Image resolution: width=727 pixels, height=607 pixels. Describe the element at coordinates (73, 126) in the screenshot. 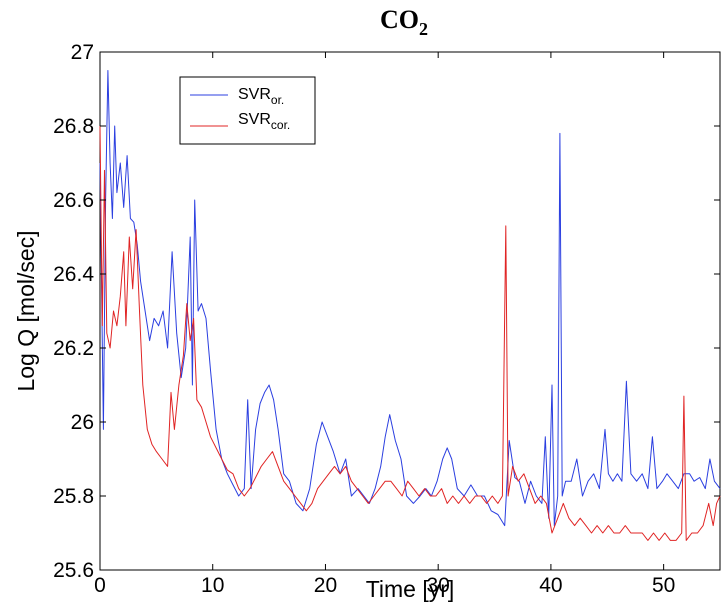

I see `y-tick-label: 26.8` at that location.